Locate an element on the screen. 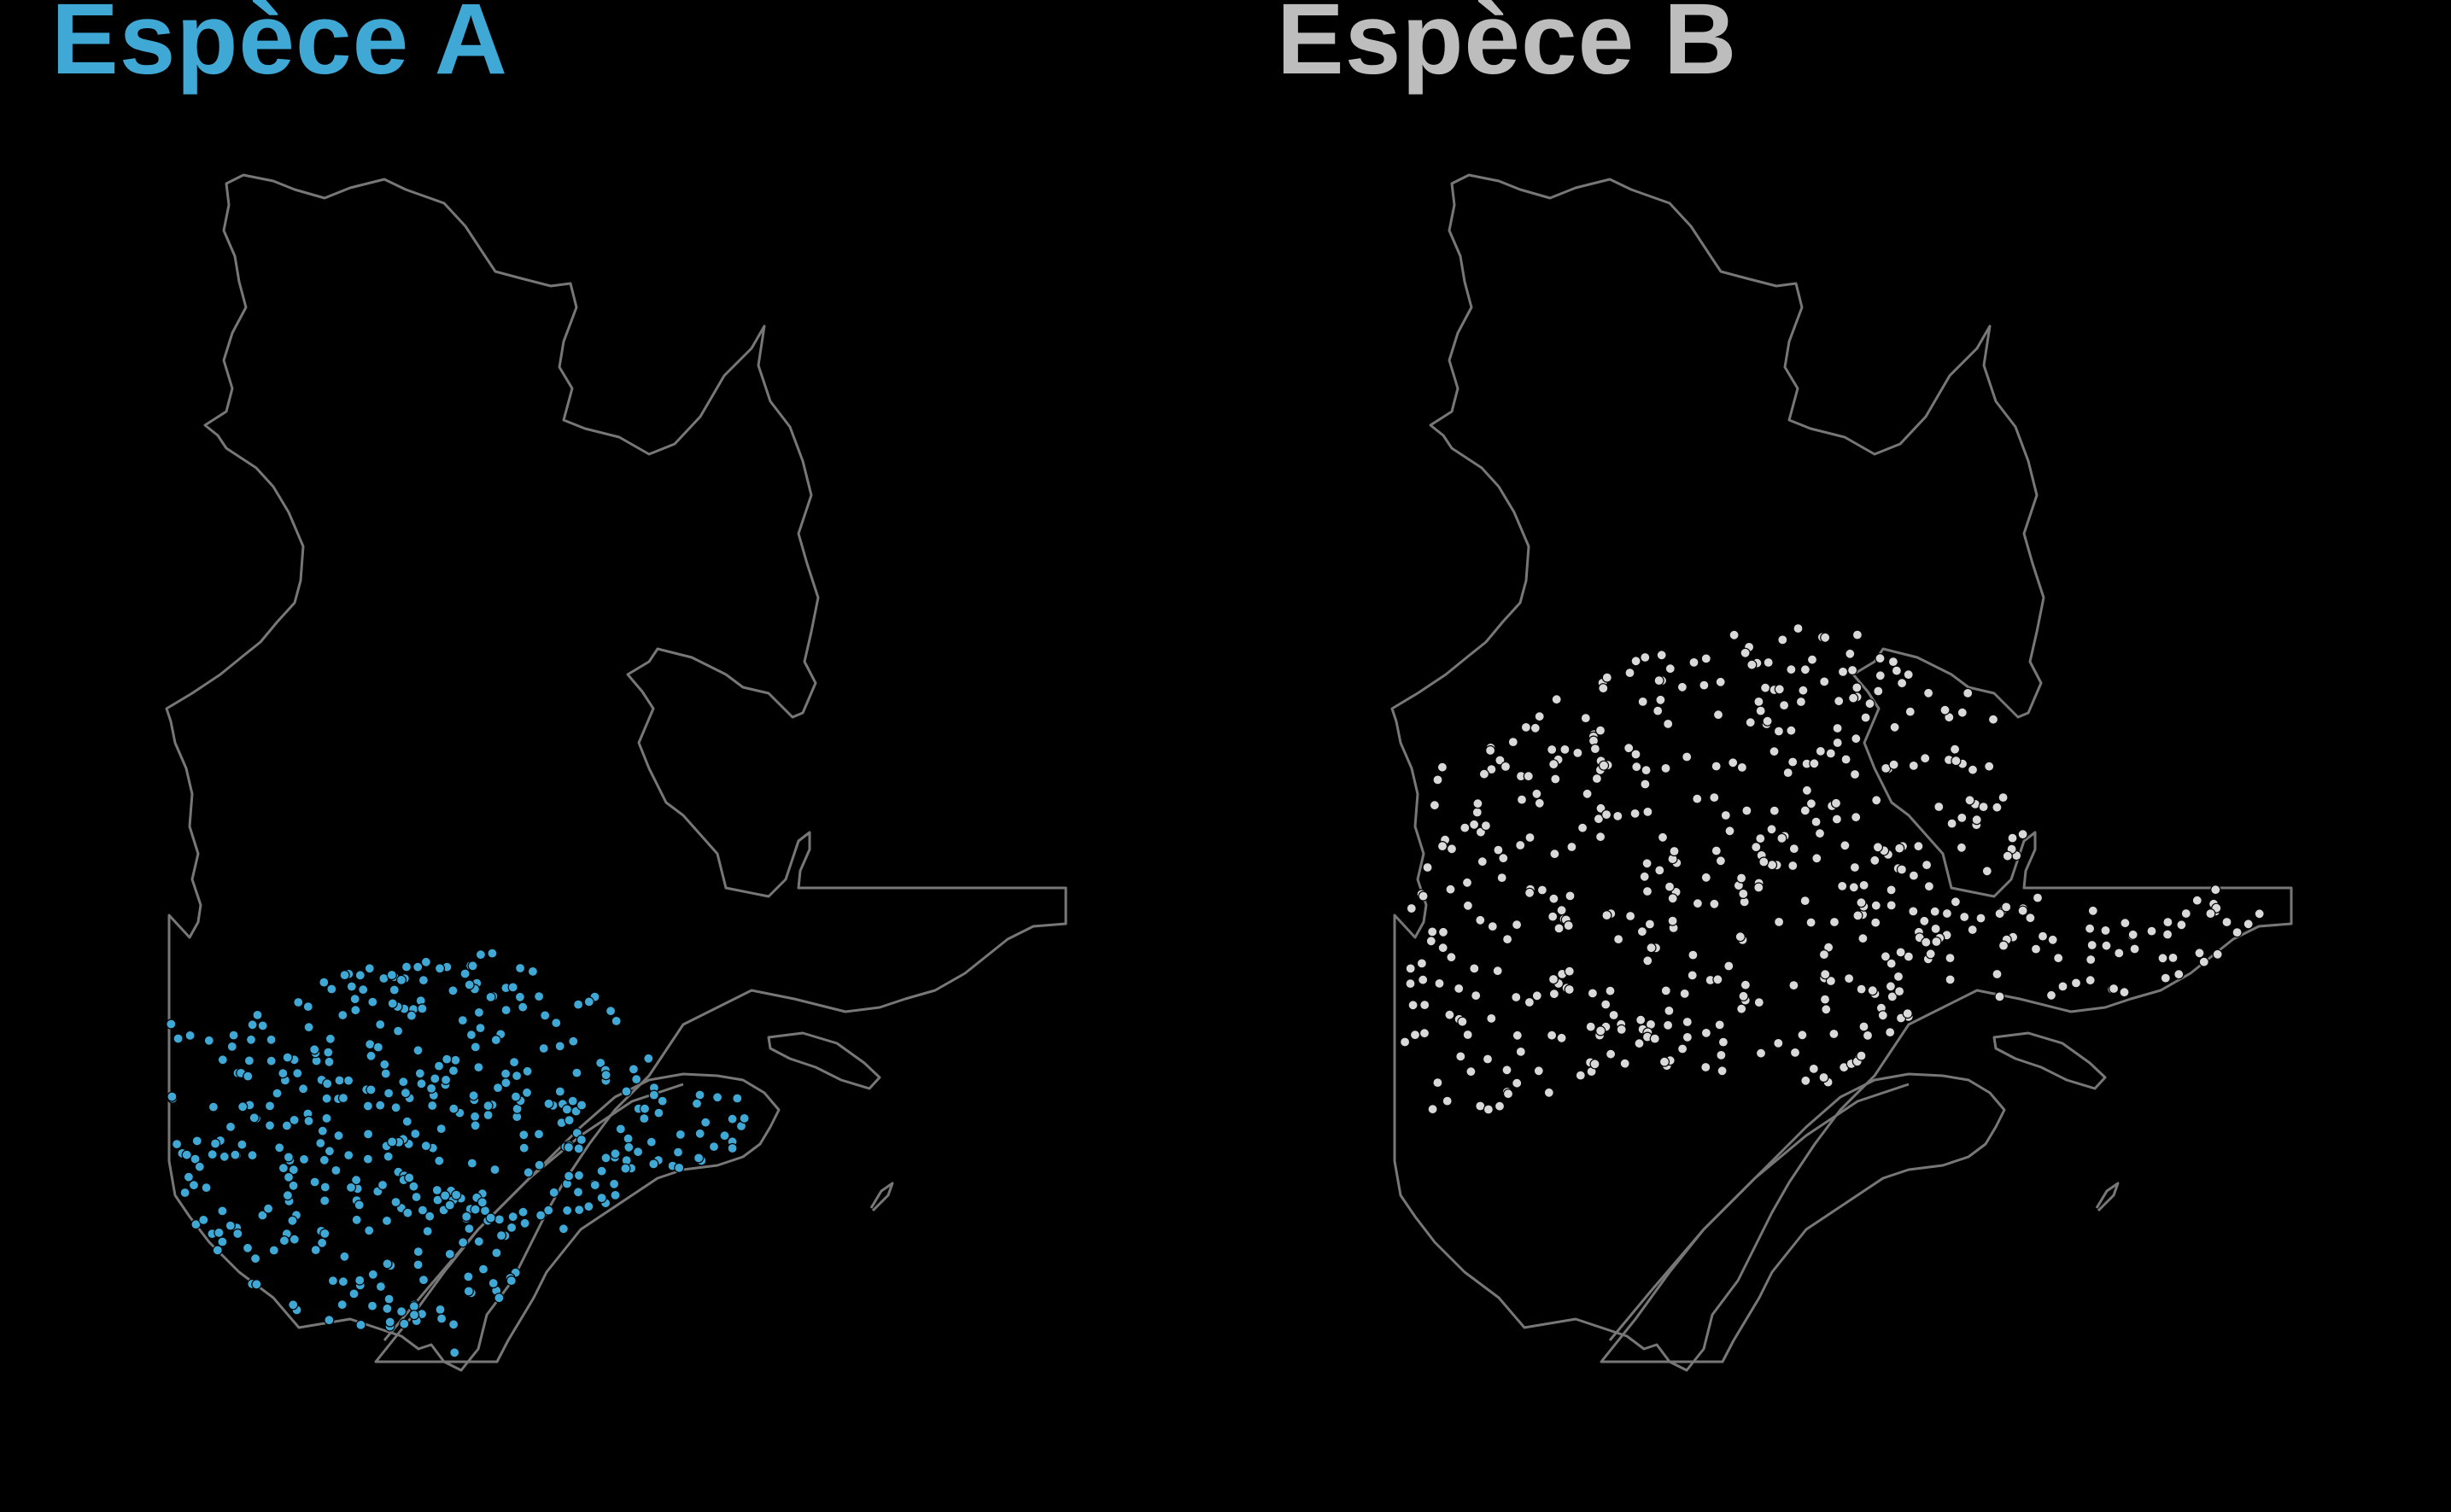  gaspe-peninsula-outline is located at coordinates (1803, 1217).